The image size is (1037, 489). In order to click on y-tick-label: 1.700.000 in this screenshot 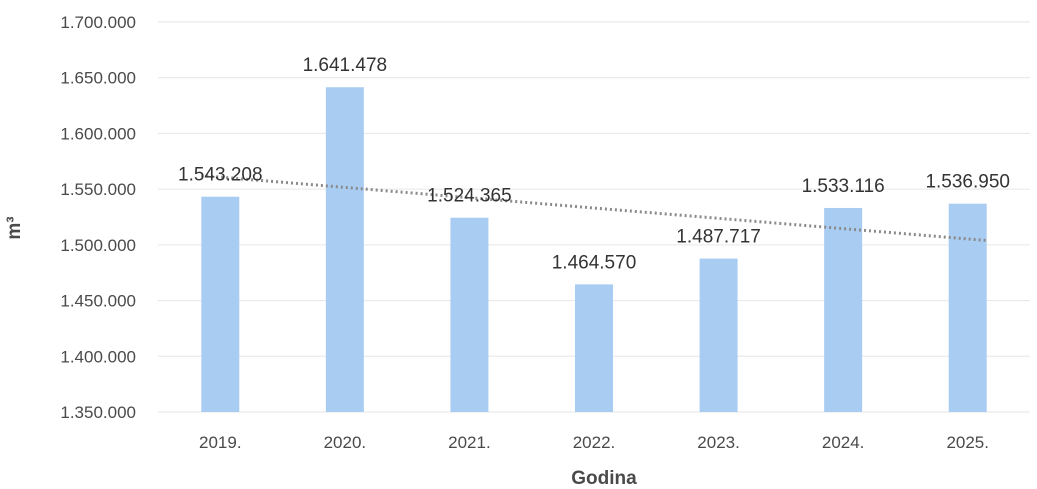, I will do `click(98, 22)`.